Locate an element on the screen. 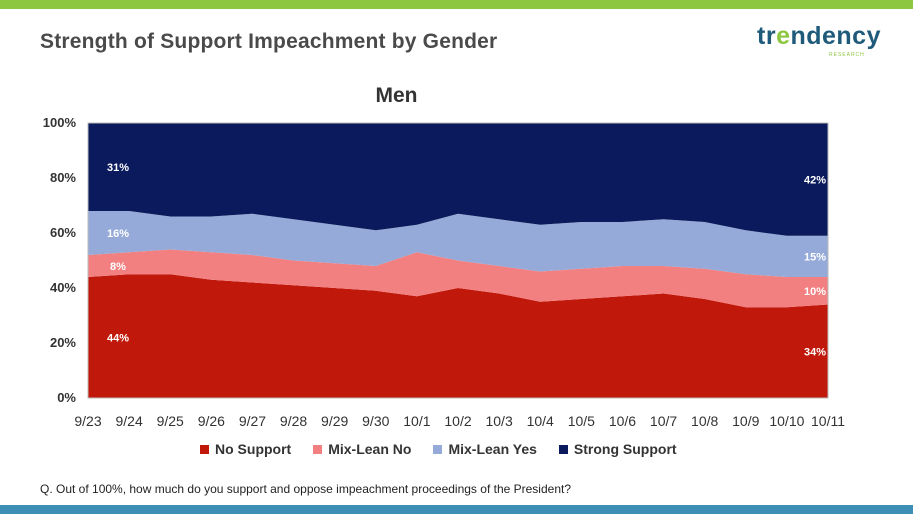 The width and height of the screenshot is (913, 514). legend-item-mix-lean-no: Mix-Lean No is located at coordinates (362, 449).